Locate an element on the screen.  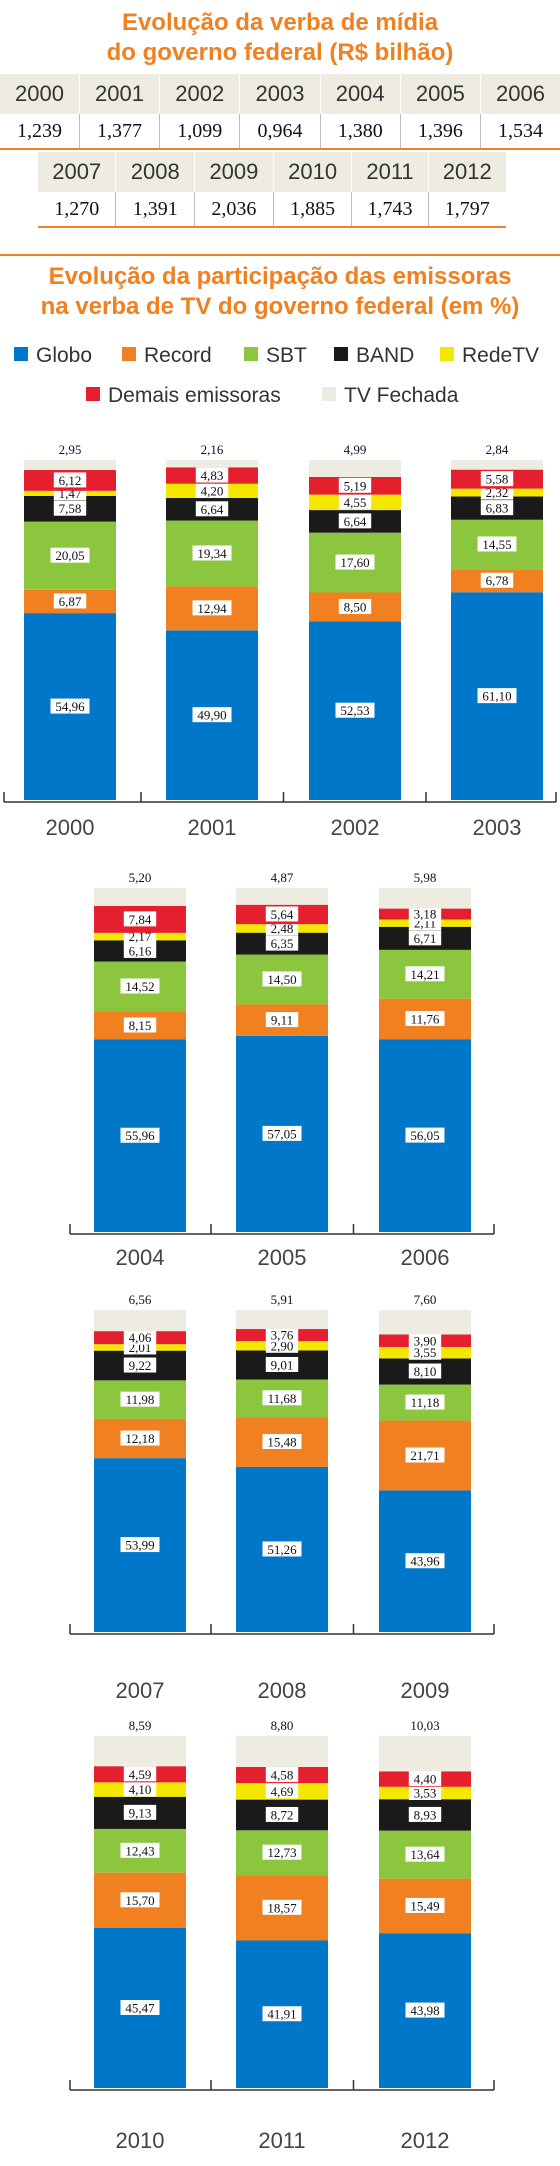
data-label: 53,99 is located at coordinates (139, 1545).